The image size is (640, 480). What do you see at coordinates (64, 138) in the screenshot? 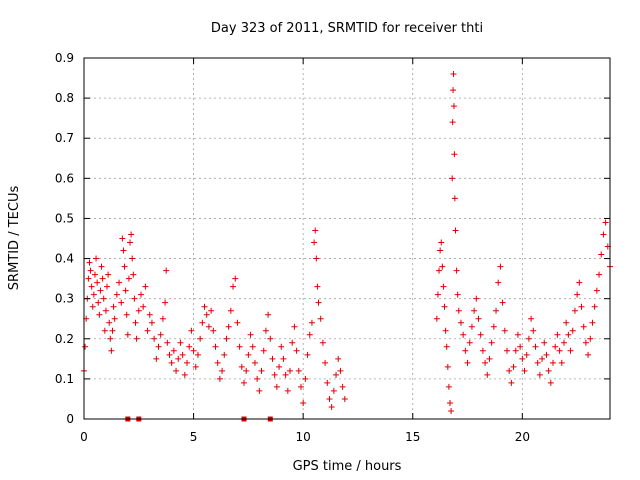
I see `y-tick-label: 0.7` at bounding box center [64, 138].